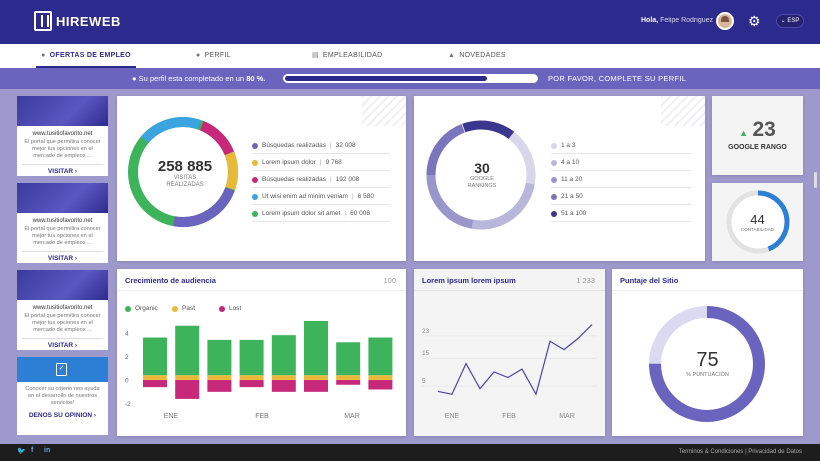  I want to click on donut-segment-purple, so click(183, 172).